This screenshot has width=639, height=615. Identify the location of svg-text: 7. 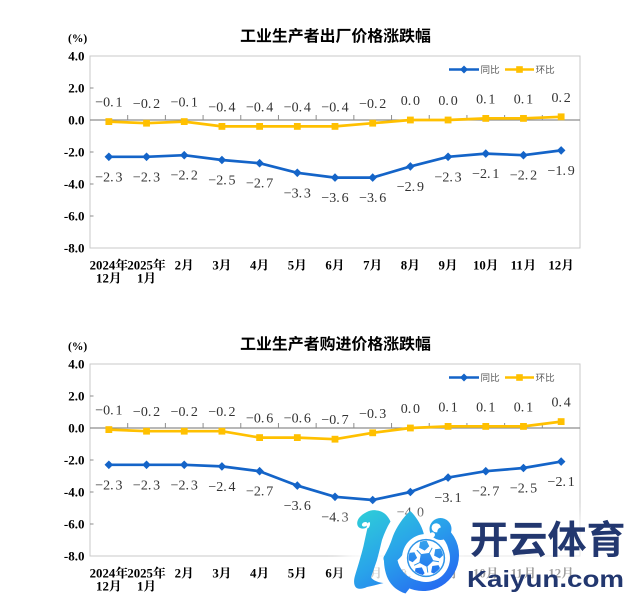
(366, 266).